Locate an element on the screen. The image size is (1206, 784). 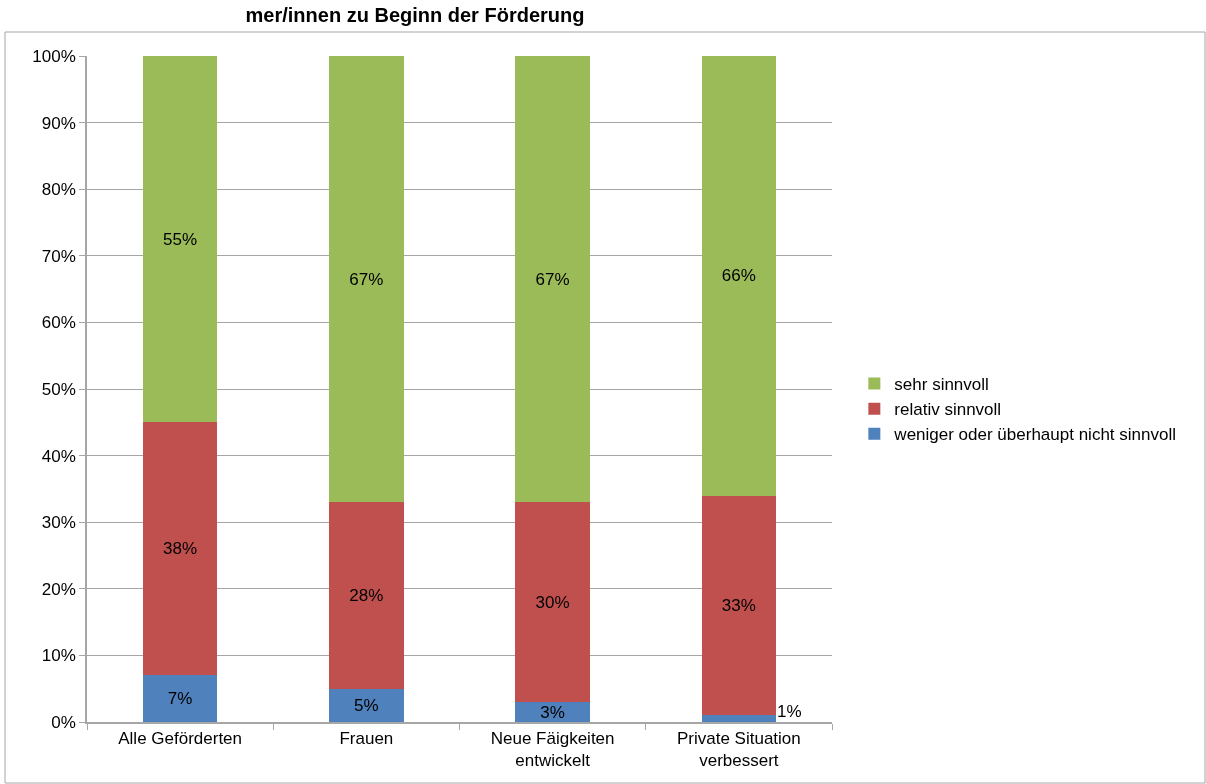
y-tick-label: 10% is located at coordinates (58, 656).